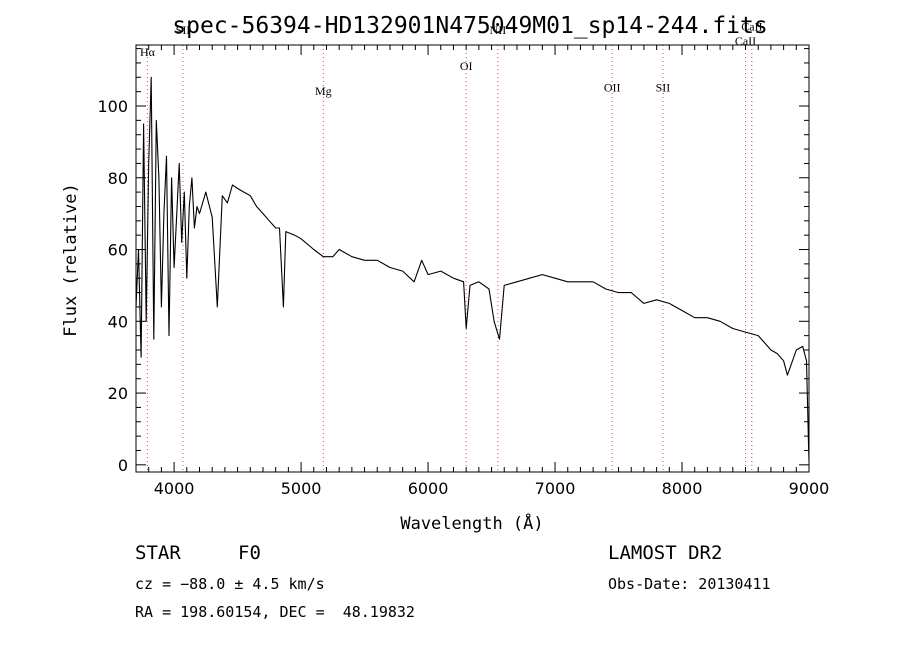  I want to click on y-tick-label: 40, so click(118, 321).